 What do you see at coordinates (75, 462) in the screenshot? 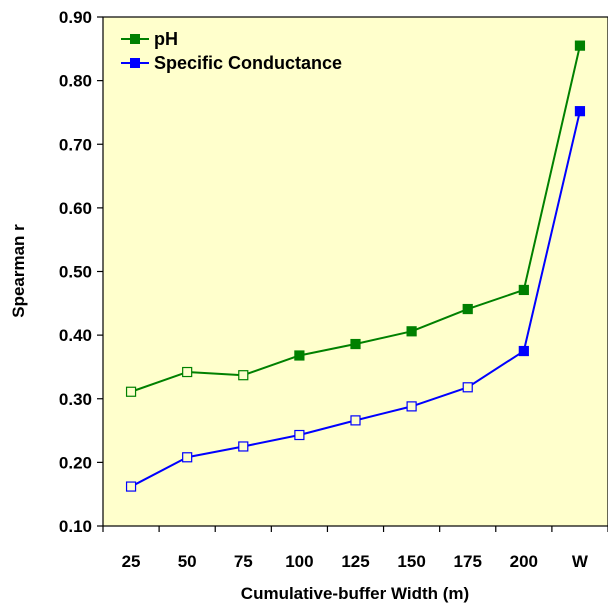
I see `y-tick-label: 0.20` at bounding box center [75, 462].